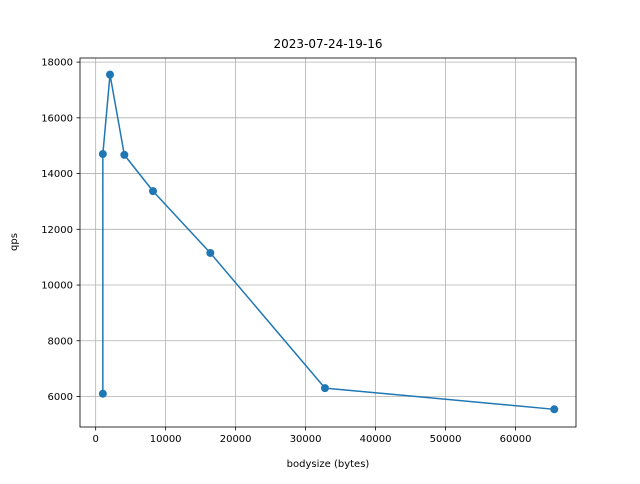  I want to click on x-axis-label: bodysize (bytes), so click(328, 464).